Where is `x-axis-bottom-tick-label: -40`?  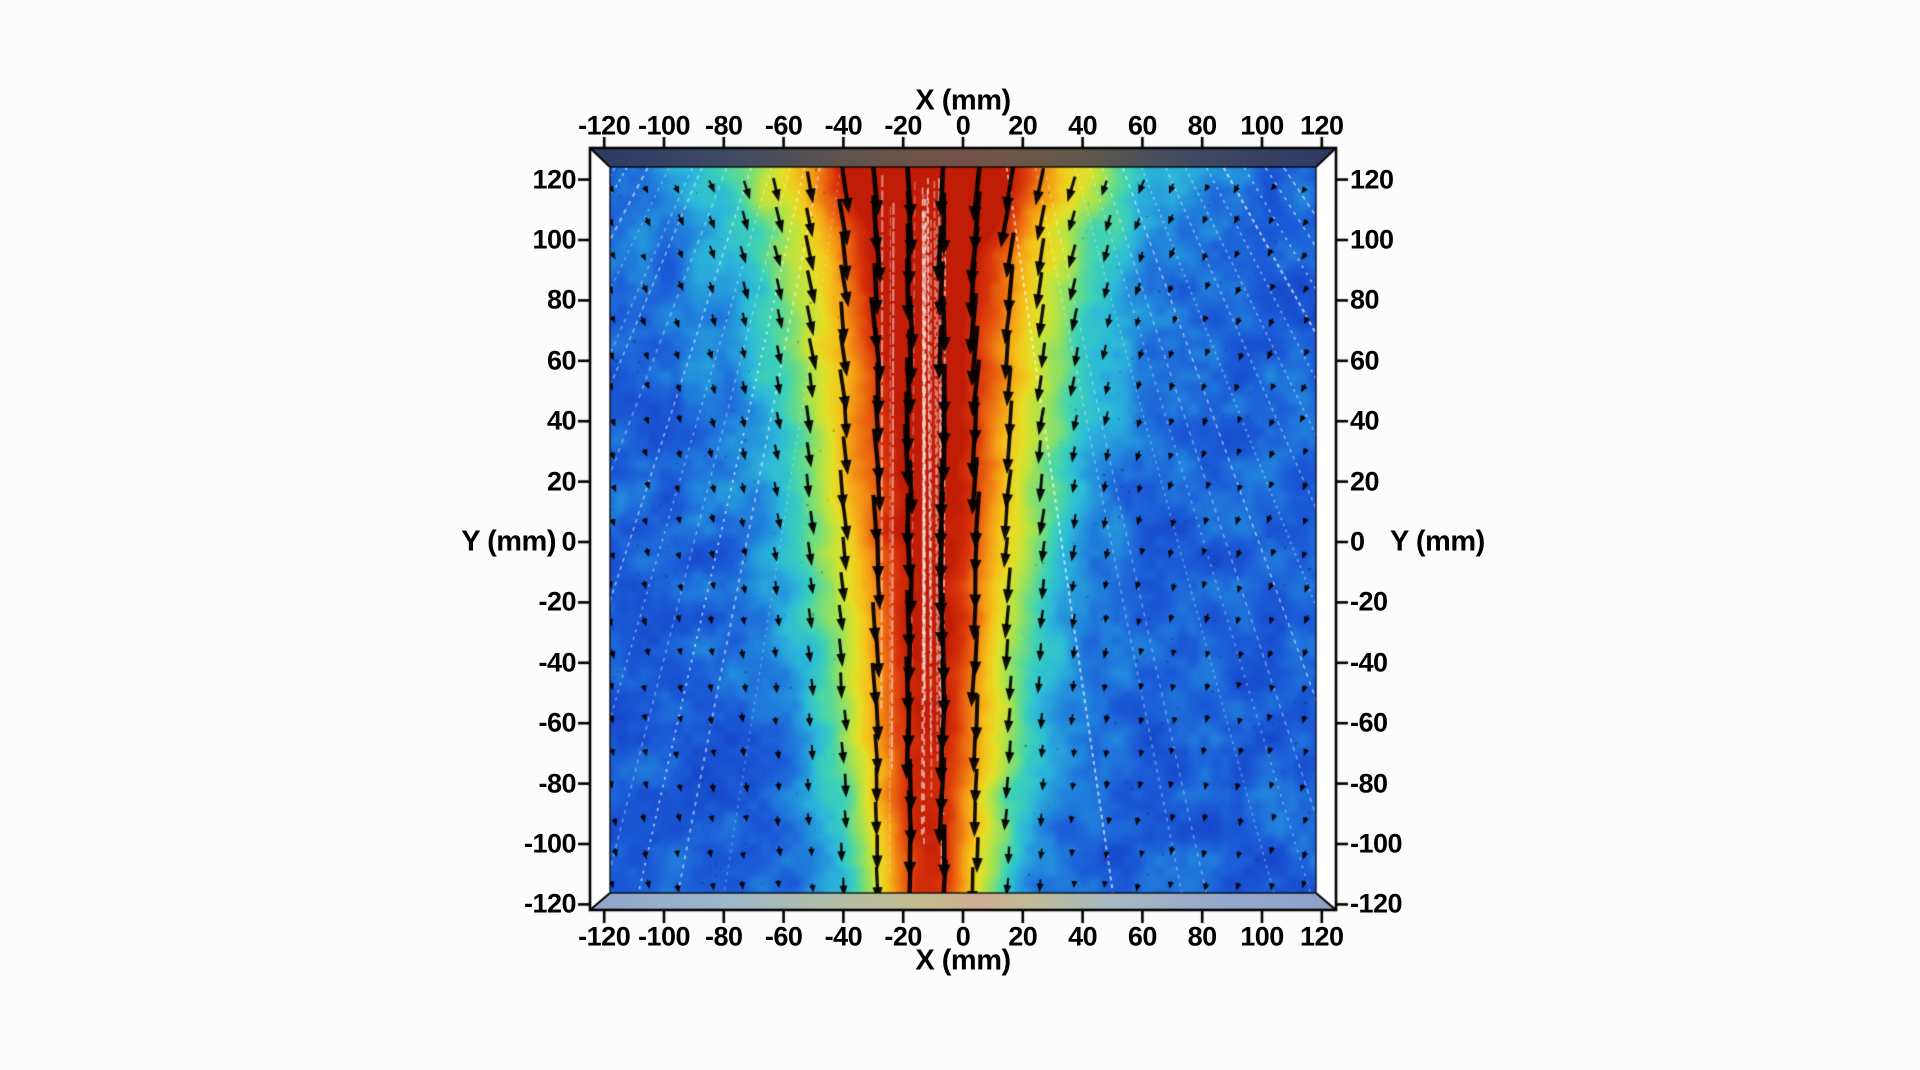 x-axis-bottom-tick-label: -40 is located at coordinates (843, 936).